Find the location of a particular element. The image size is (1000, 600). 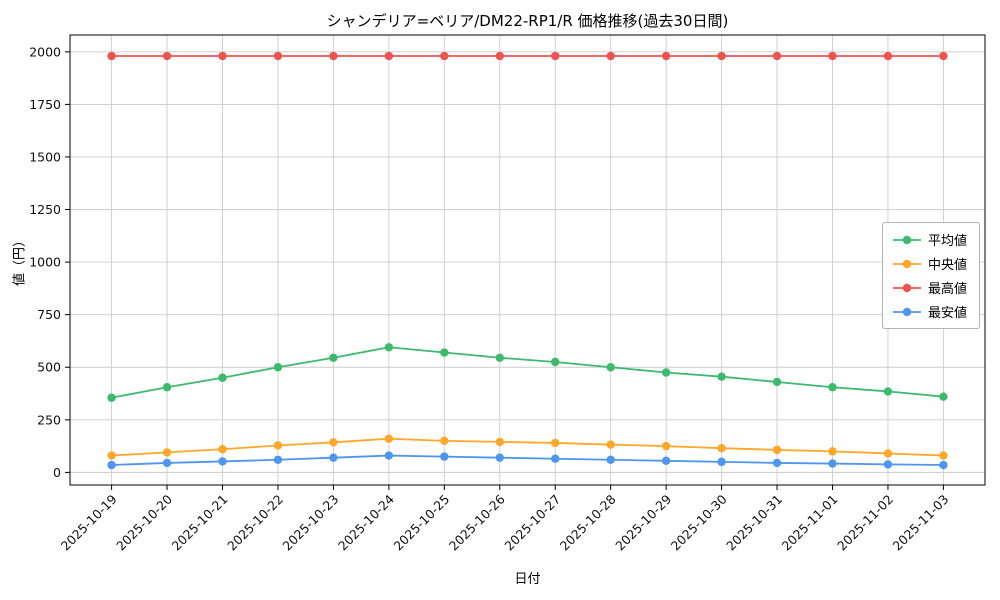

x-tick-label: 2025-10-26 is located at coordinates (477, 522).